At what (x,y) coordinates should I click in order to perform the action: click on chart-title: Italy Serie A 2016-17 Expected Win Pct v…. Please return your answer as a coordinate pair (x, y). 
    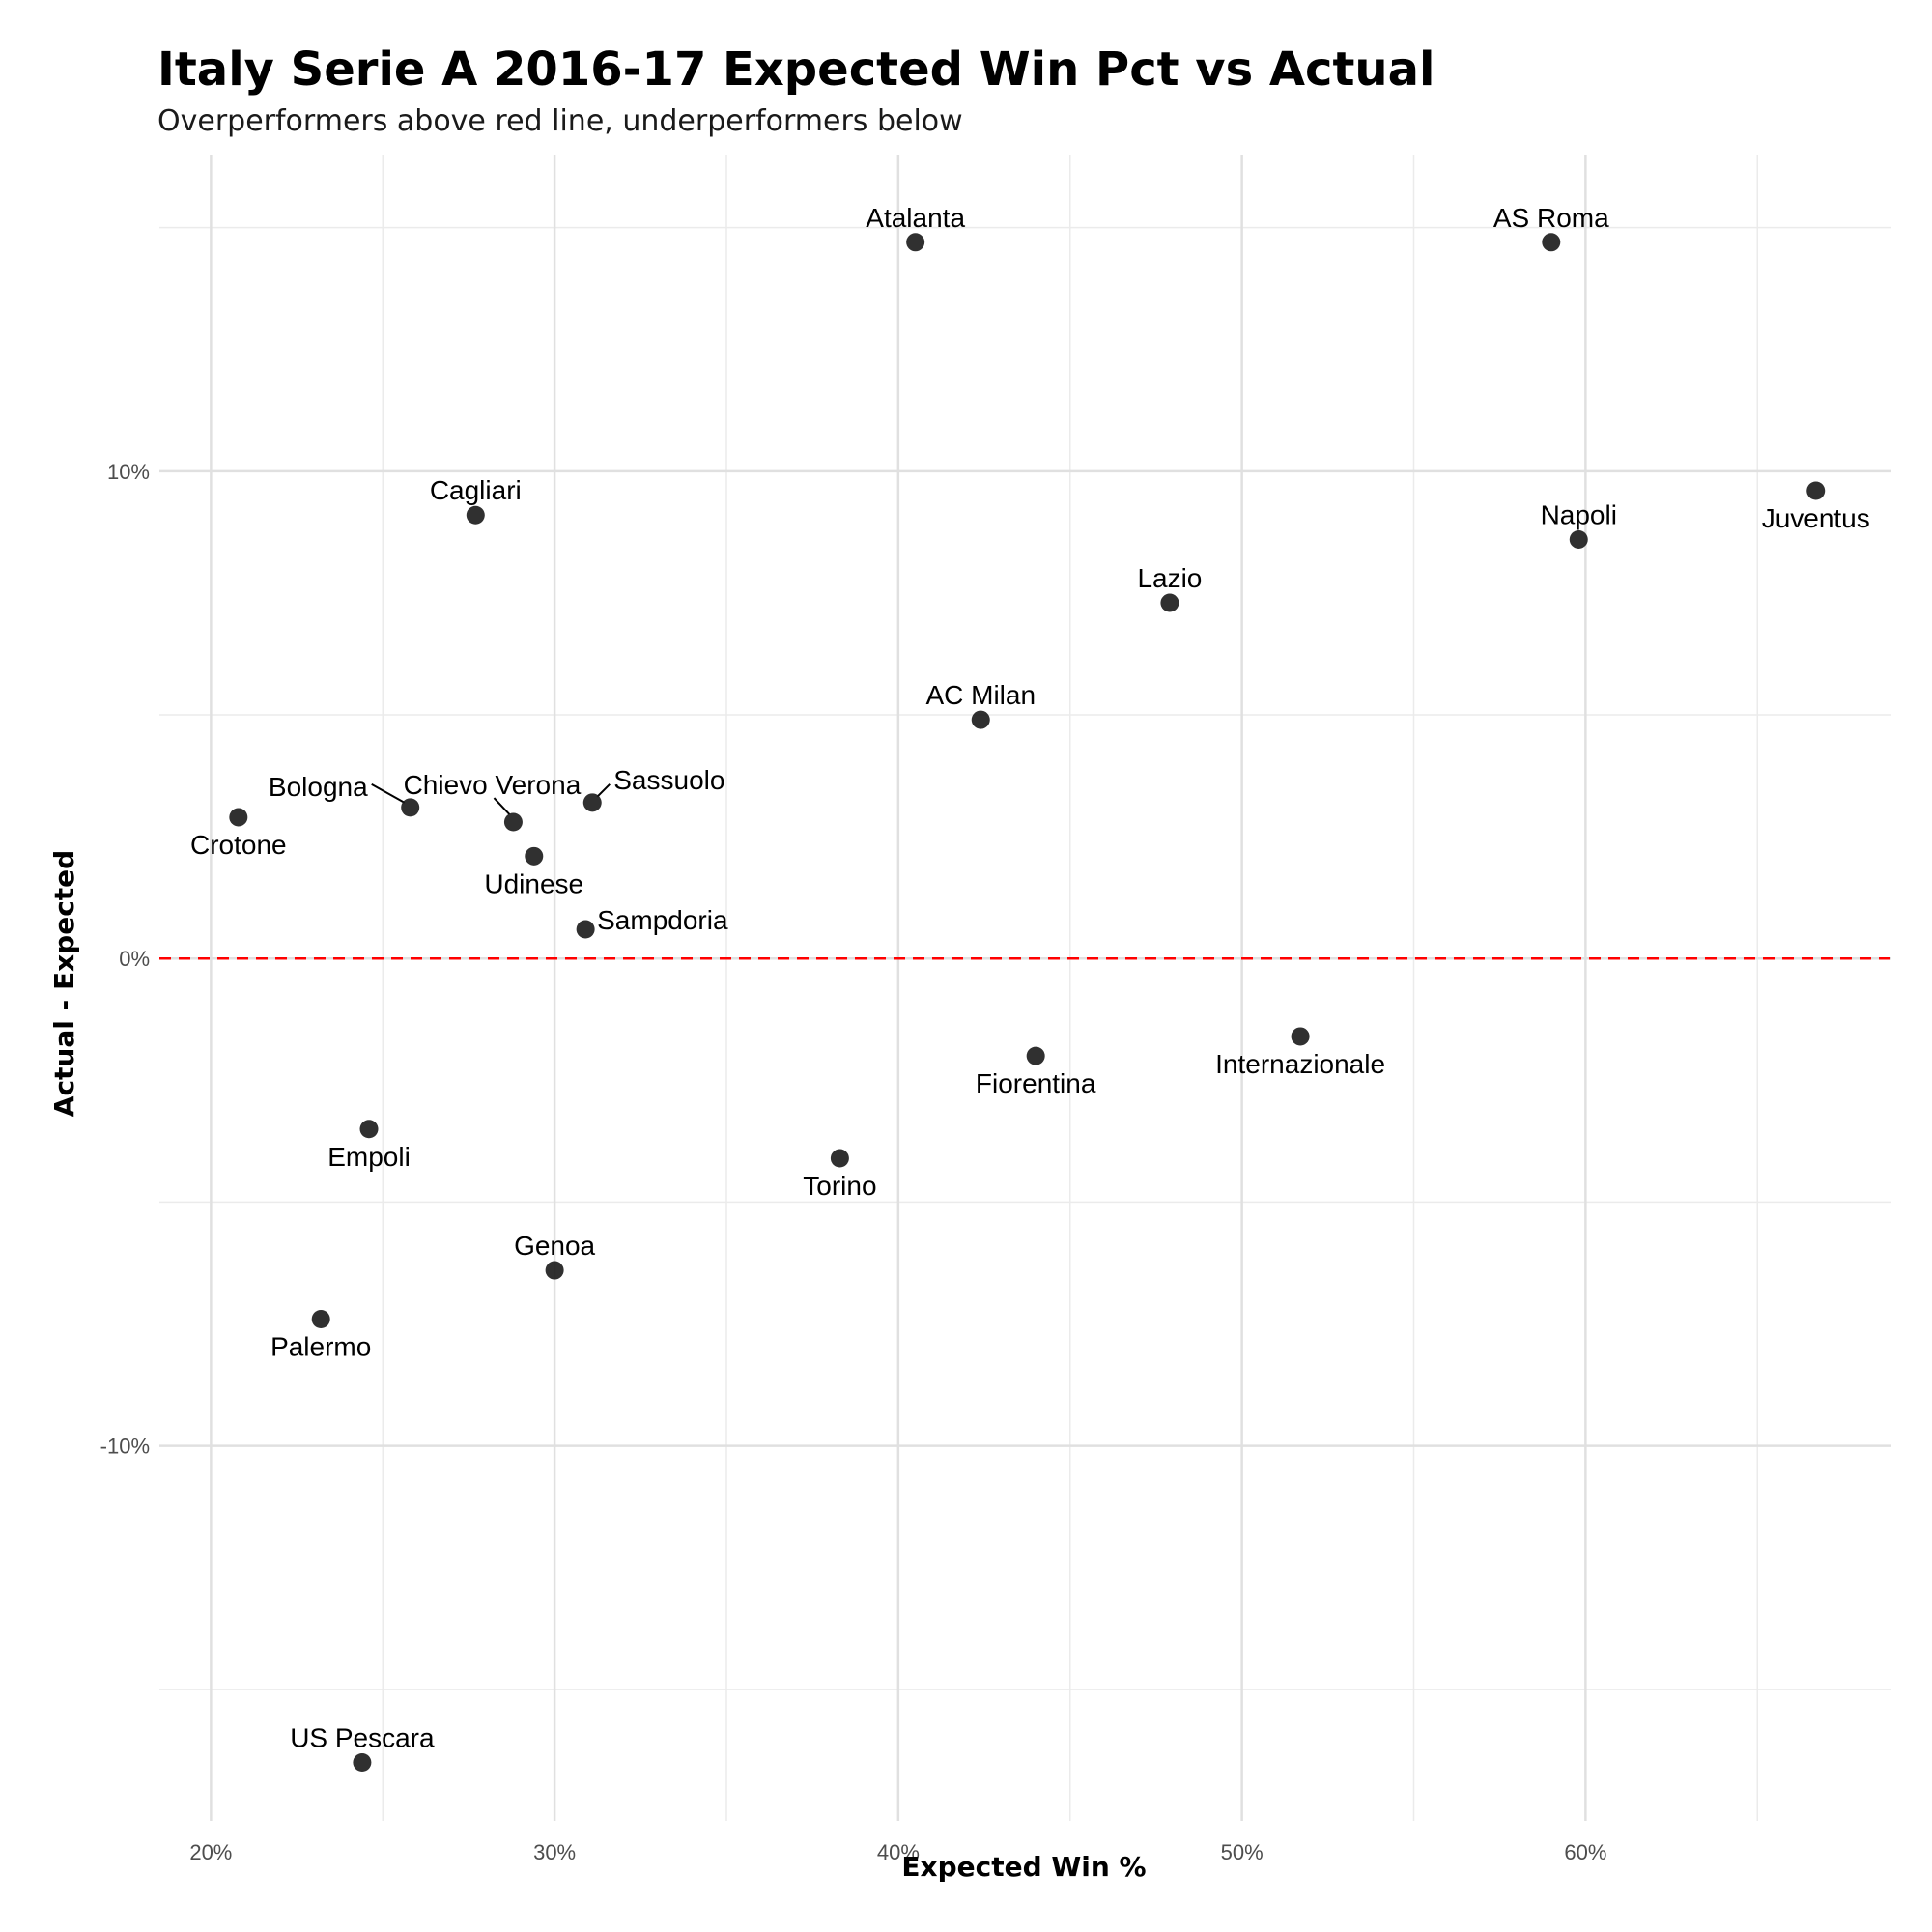
    Looking at the image, I should click on (796, 70).